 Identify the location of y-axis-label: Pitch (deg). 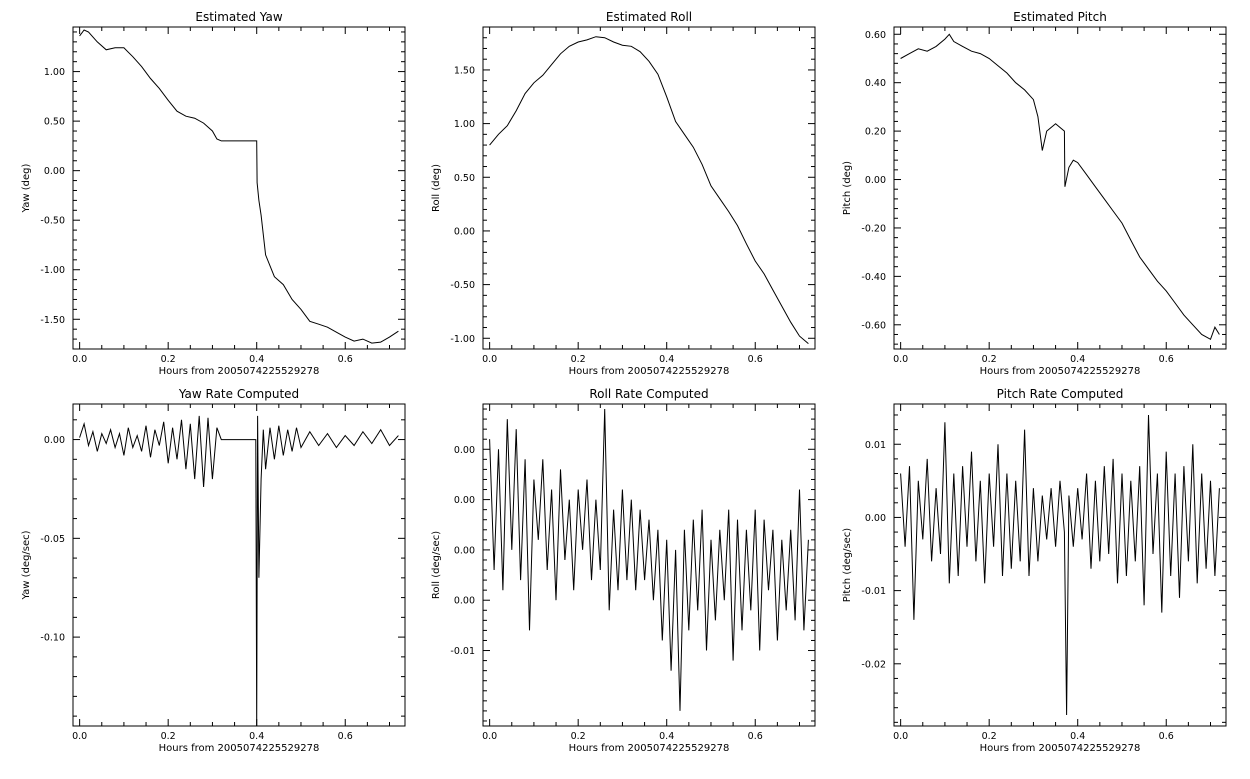
(847, 188).